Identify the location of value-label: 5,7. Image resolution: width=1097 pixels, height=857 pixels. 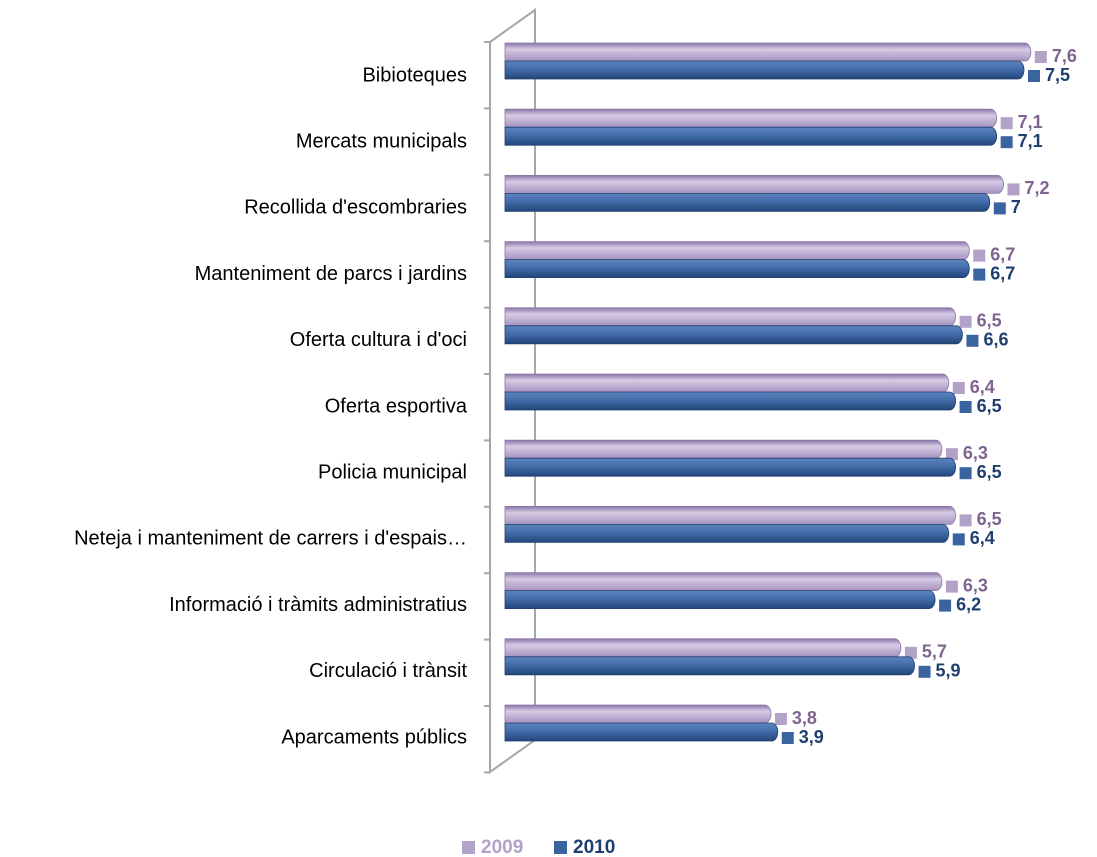
(934, 652).